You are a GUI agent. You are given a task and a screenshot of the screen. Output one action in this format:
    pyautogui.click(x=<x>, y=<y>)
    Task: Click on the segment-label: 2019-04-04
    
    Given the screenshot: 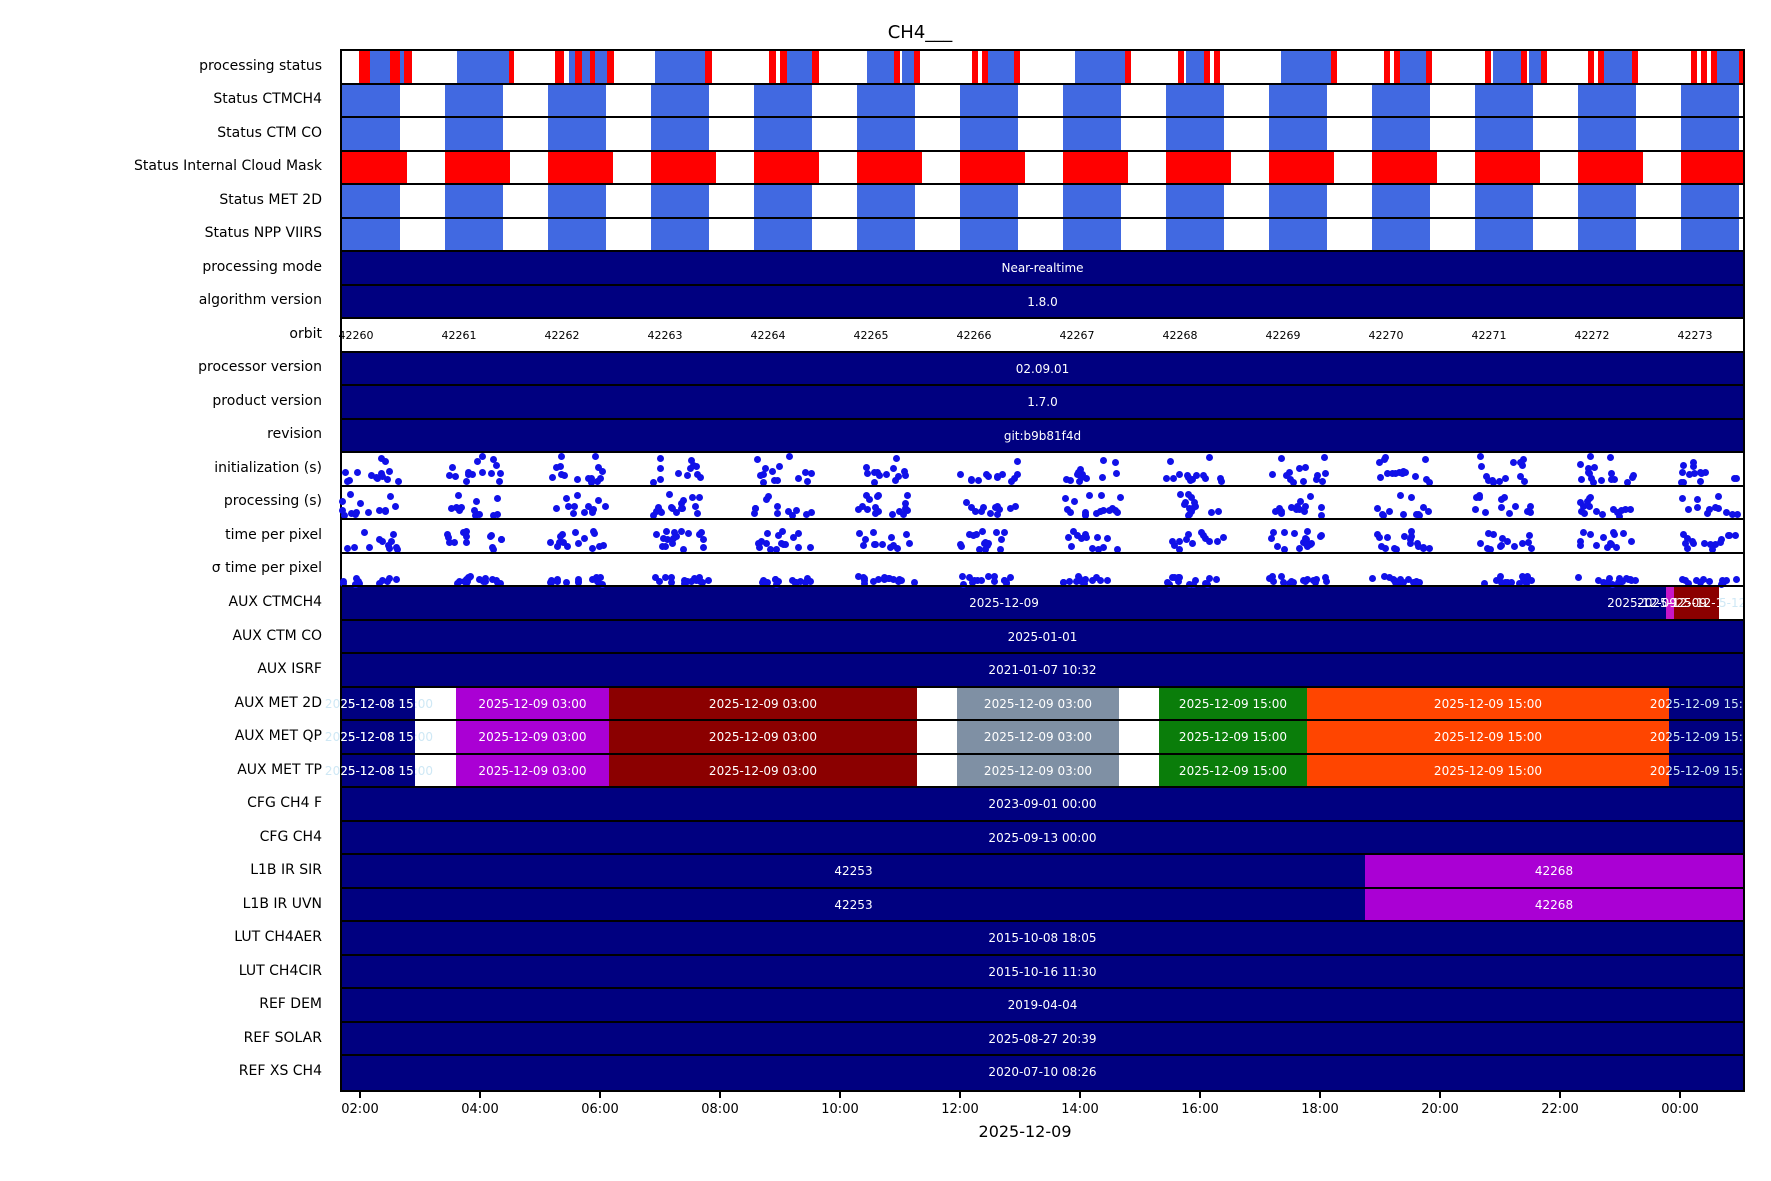 What is the action you would take?
    pyautogui.click(x=1042, y=1005)
    